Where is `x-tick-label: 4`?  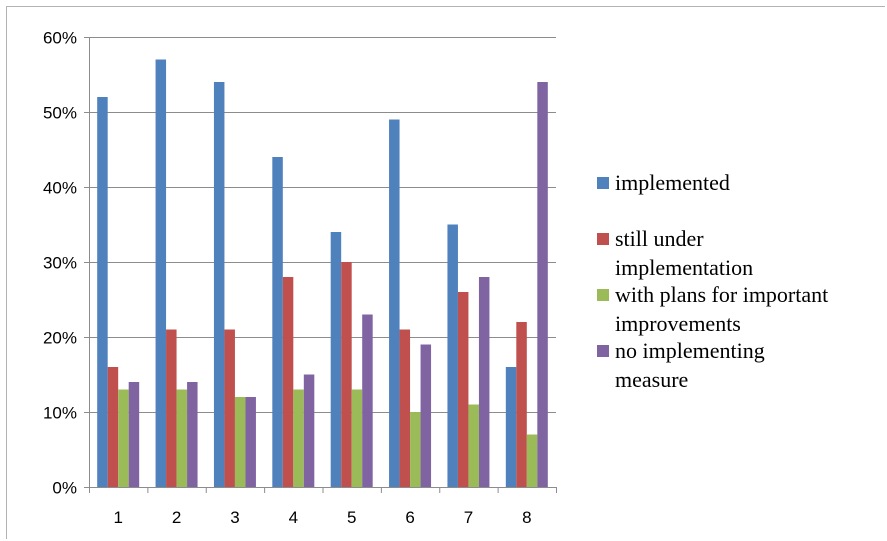
x-tick-label: 4 is located at coordinates (293, 517).